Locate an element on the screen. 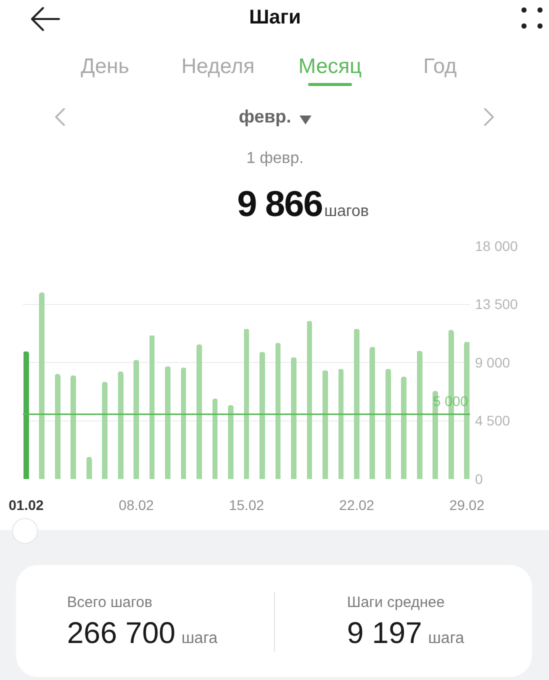 Image resolution: width=549 pixels, height=680 pixels. x-tick-label: 01.02 is located at coordinates (26, 505).